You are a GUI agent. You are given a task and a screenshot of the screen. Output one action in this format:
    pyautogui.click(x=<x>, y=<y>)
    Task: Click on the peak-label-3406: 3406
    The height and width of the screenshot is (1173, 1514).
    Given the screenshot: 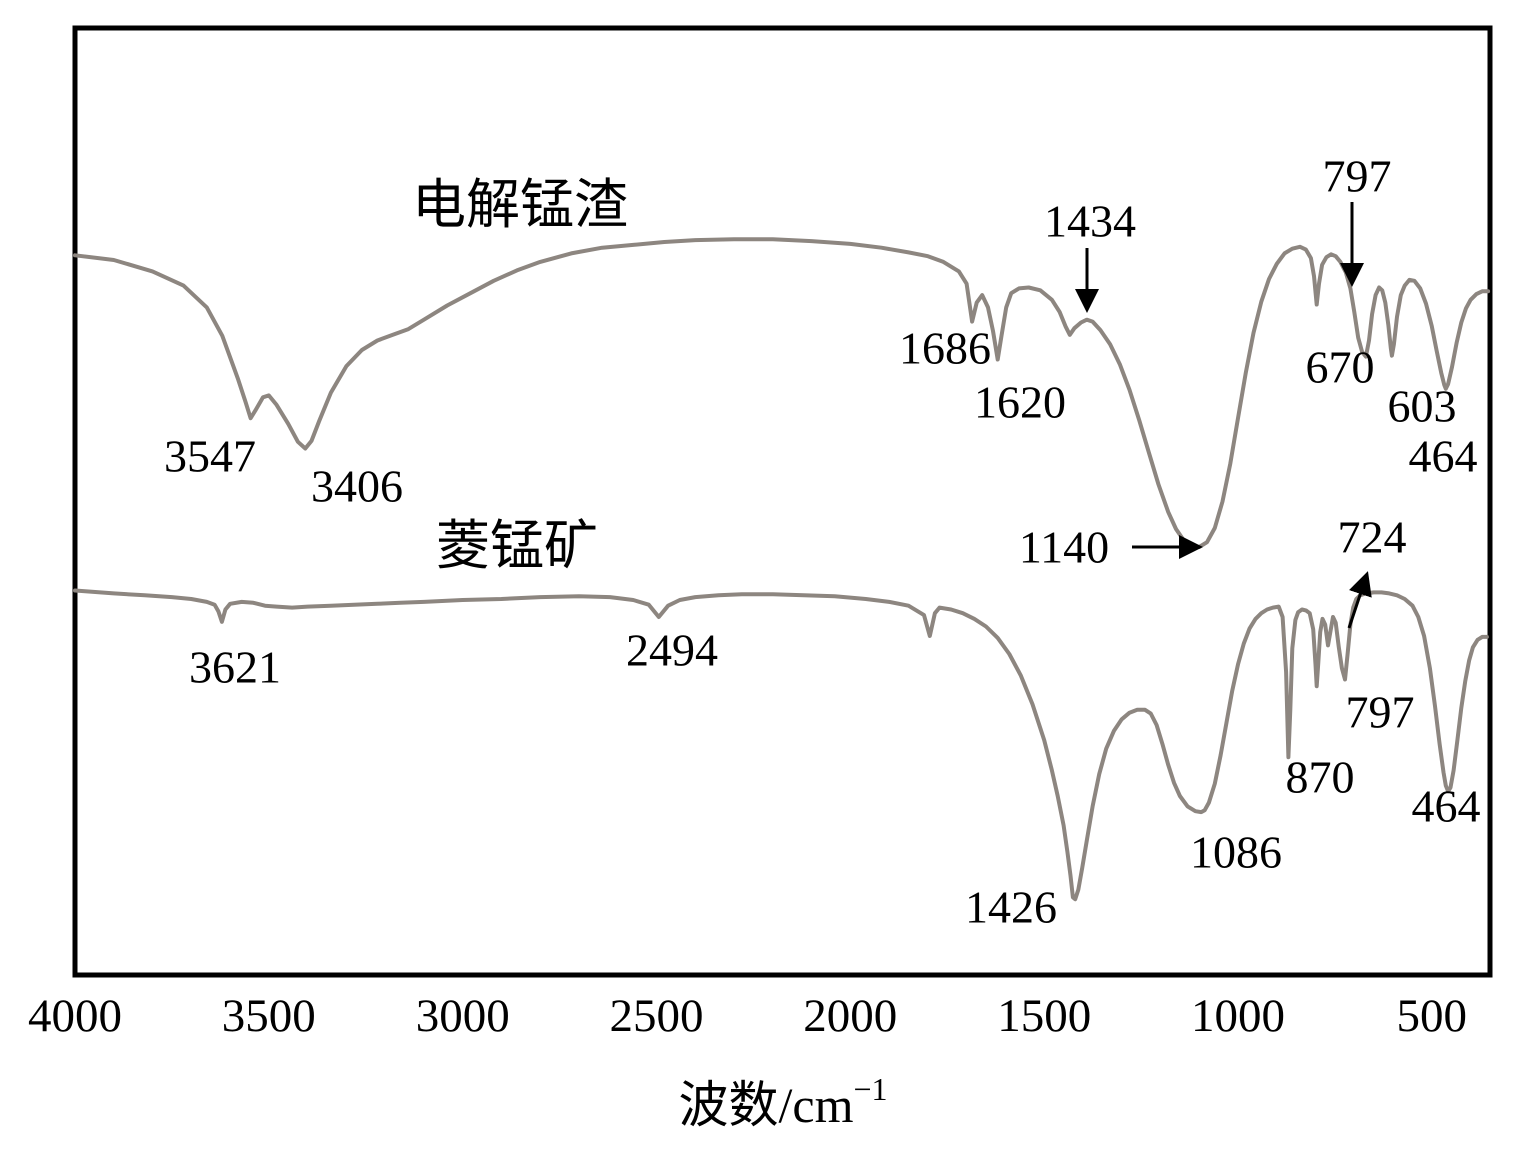 What is the action you would take?
    pyautogui.click(x=357, y=486)
    